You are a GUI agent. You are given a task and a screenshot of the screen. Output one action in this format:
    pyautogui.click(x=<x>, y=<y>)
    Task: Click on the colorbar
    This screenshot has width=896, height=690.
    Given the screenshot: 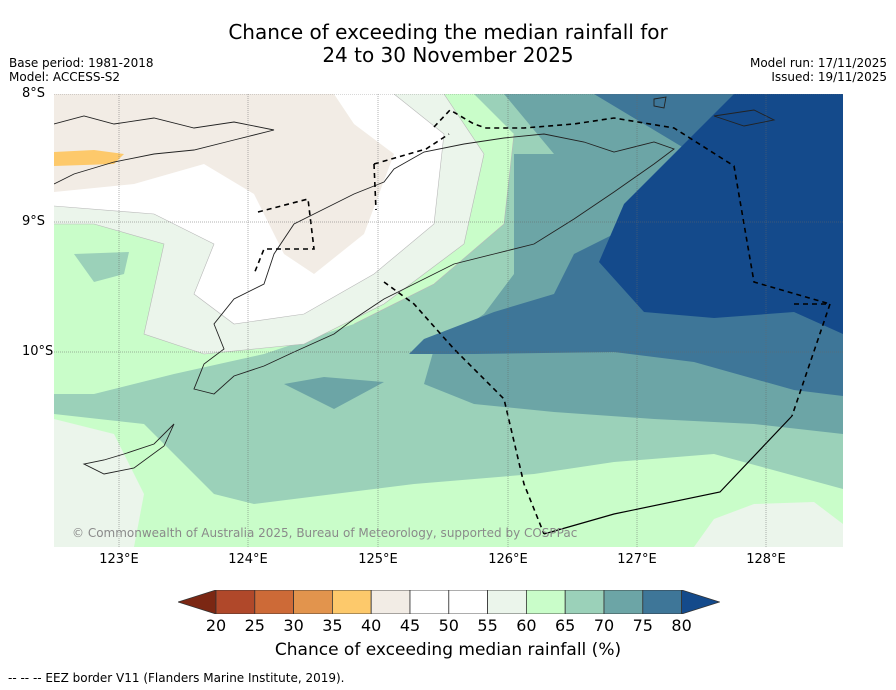 What is the action you would take?
    pyautogui.click(x=449, y=602)
    